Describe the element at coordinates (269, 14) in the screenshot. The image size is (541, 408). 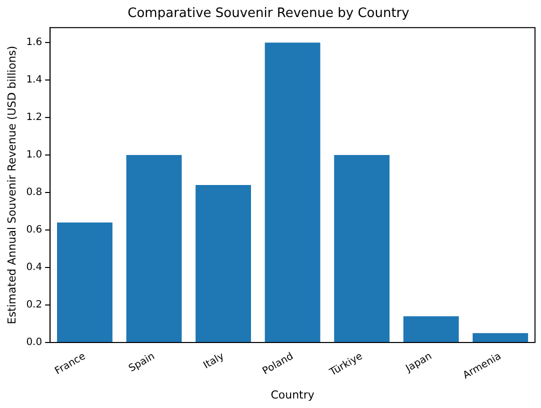
I see `chart-title: Comparative Souvenir Revenue by Country` at that location.